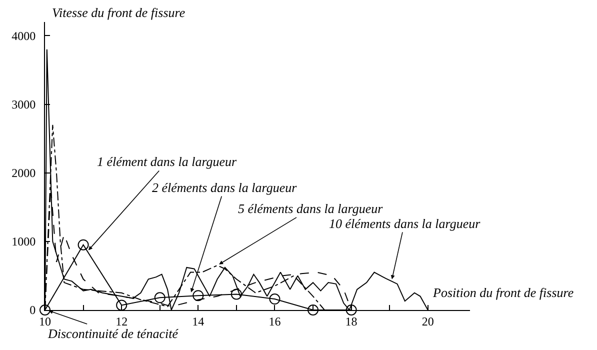  I want to click on y-tick-label: 3000, so click(24, 104).